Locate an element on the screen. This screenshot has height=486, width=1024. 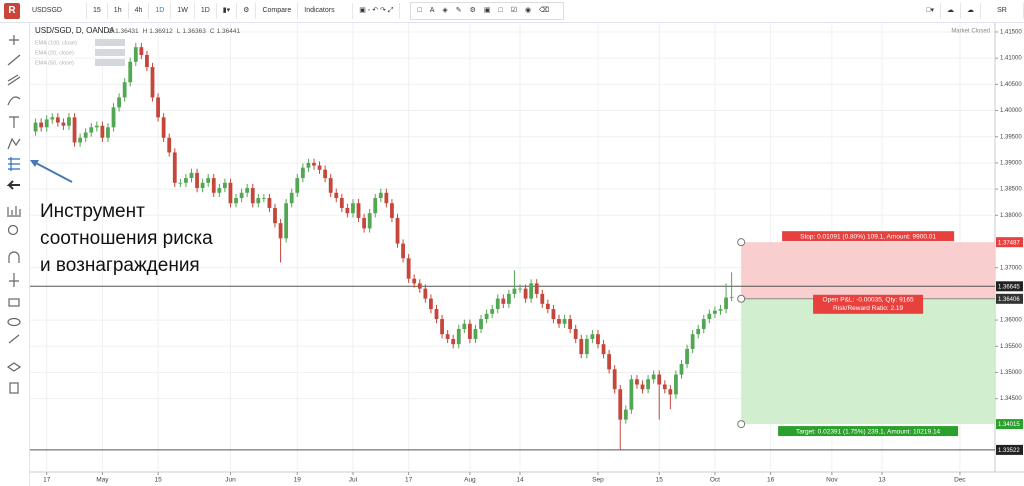
ohlc-value: 1.36363 is located at coordinates (194, 31).